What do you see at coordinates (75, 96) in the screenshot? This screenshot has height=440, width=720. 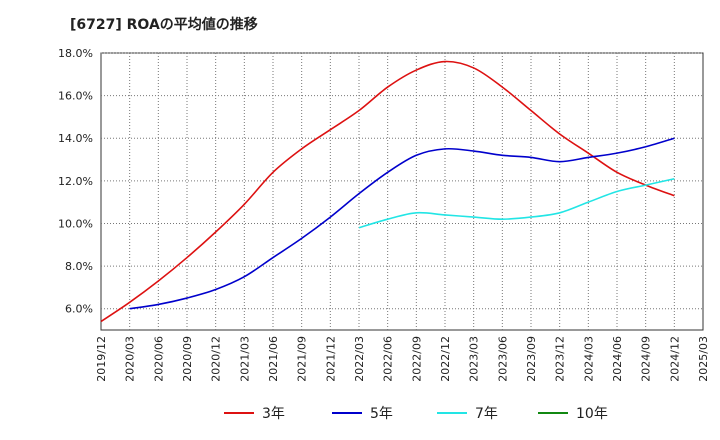 I see `y-tick-label: 16.0%` at bounding box center [75, 96].